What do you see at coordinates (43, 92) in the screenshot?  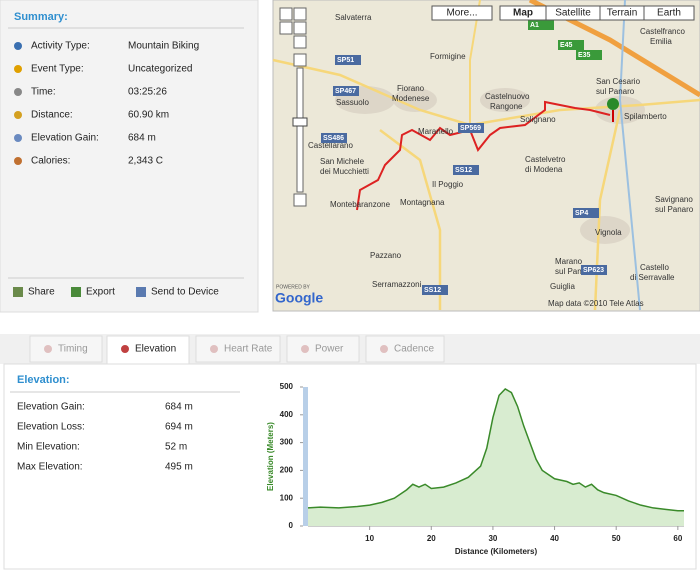 I see `row-label: Time:` at bounding box center [43, 92].